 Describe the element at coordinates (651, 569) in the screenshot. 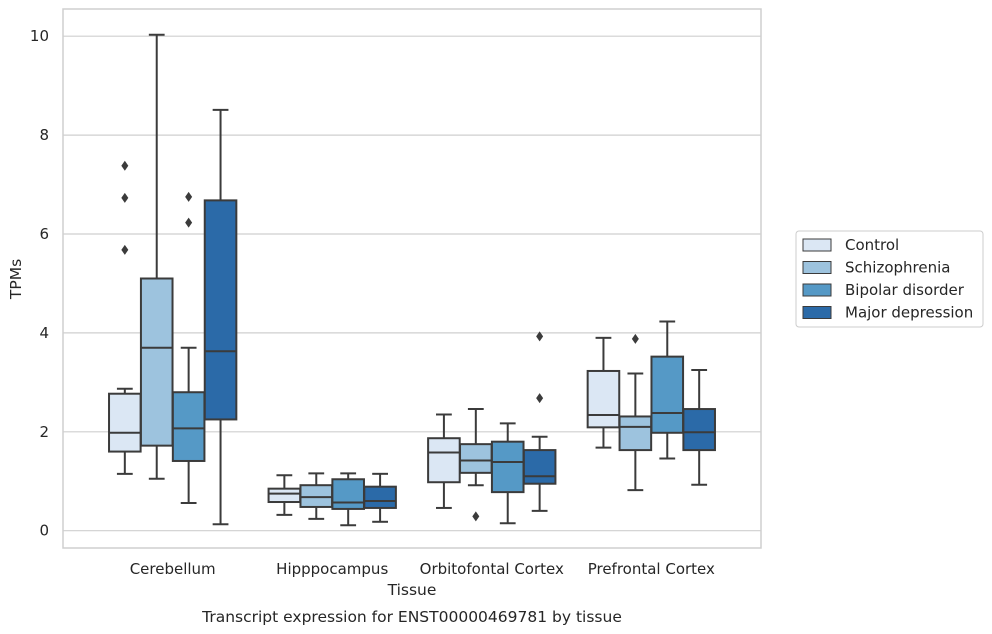

I see `x-tick-label: Prefrontal Cortex` at that location.